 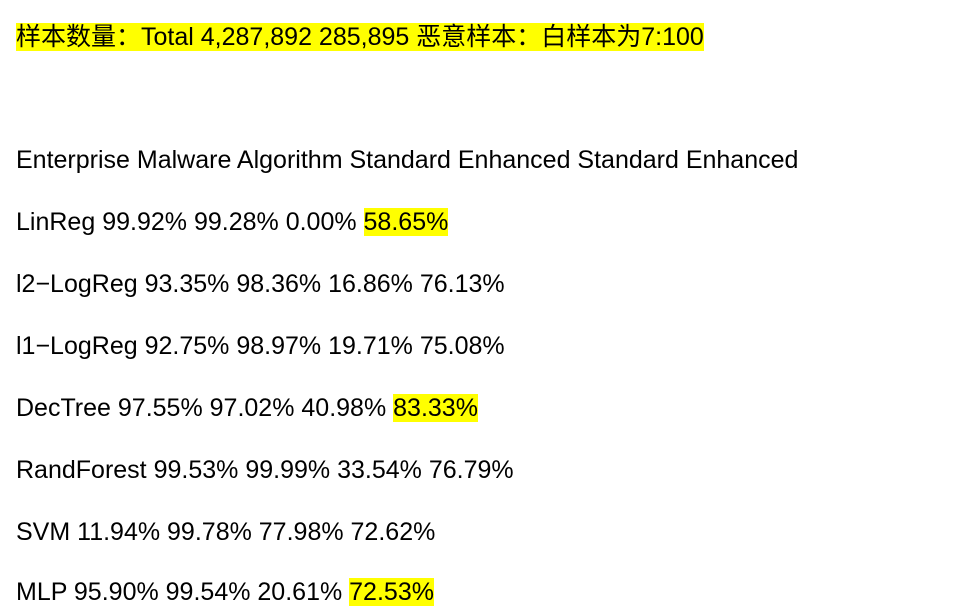 What do you see at coordinates (435, 408) in the screenshot?
I see `malware-enhanced-value: 83.33%` at bounding box center [435, 408].